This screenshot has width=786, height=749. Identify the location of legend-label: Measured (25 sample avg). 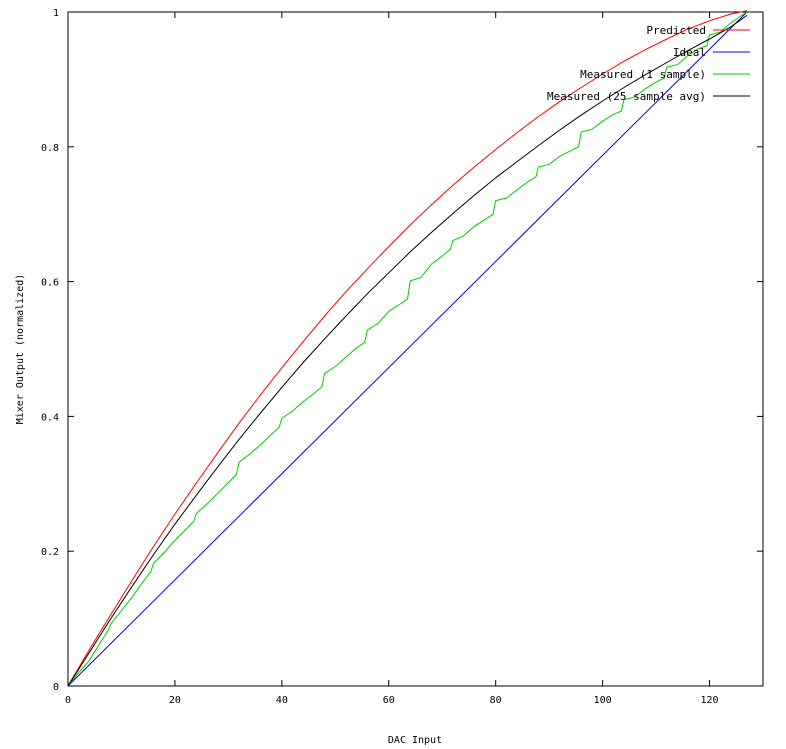
(626, 96).